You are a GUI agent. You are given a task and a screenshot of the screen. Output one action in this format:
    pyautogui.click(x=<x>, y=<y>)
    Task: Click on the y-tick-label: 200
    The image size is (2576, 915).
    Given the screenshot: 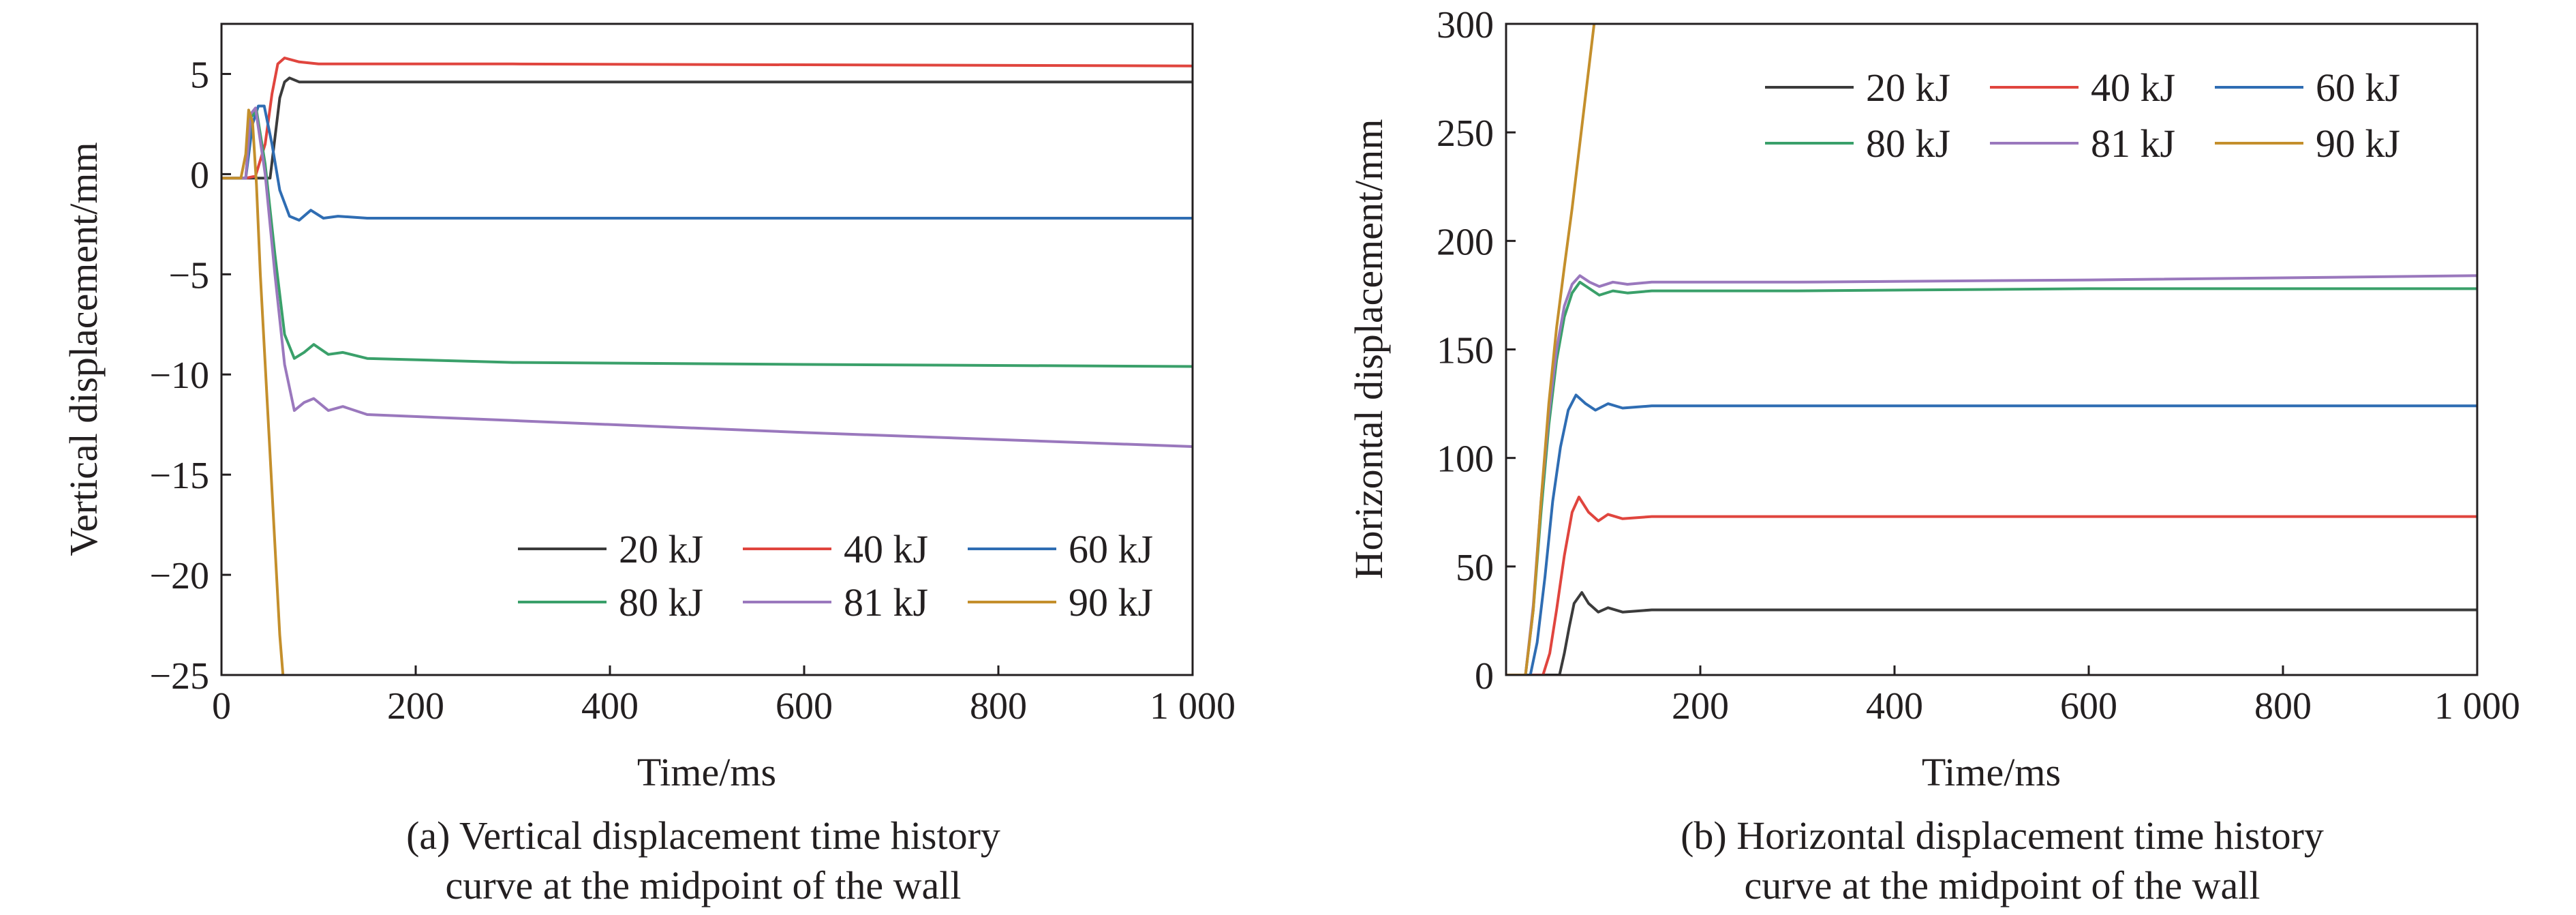 What is the action you would take?
    pyautogui.click(x=1466, y=242)
    